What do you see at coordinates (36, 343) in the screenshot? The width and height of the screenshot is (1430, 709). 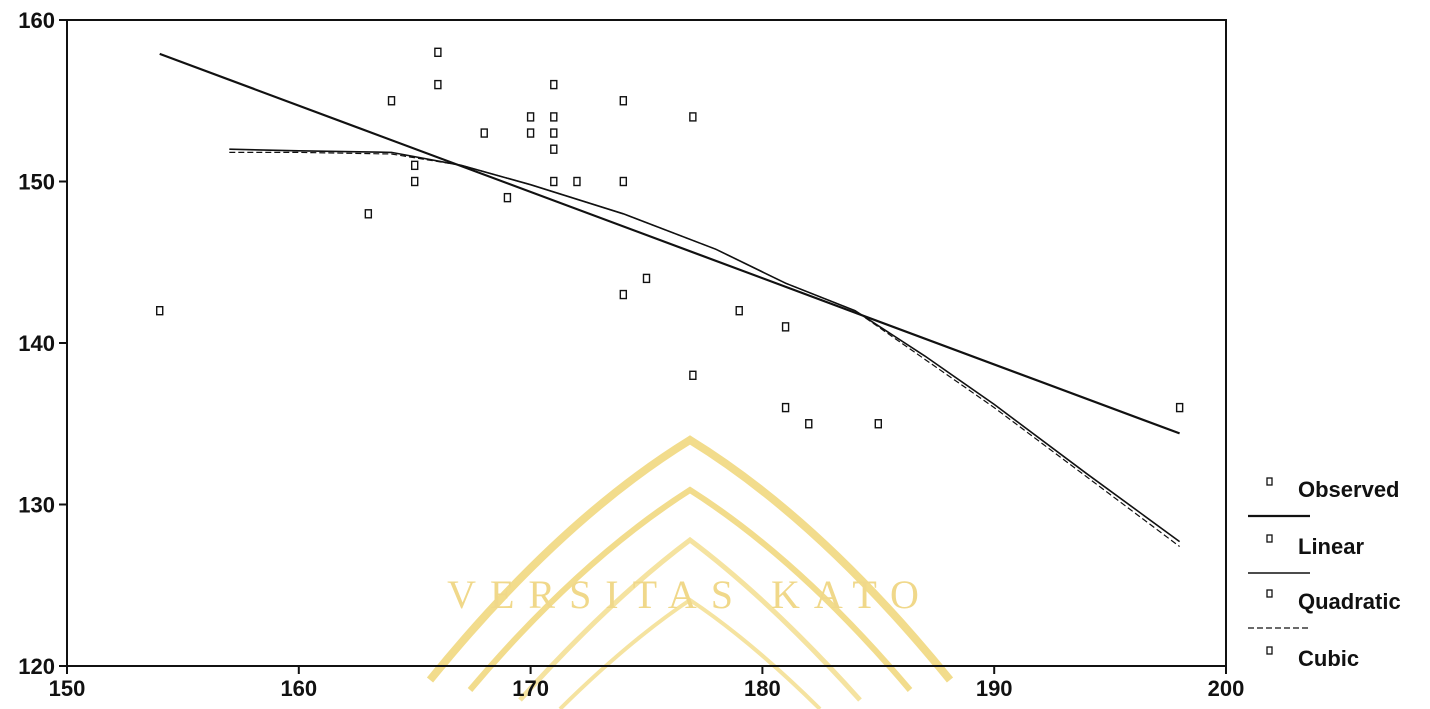 I see `y-tick-label: 140` at bounding box center [36, 343].